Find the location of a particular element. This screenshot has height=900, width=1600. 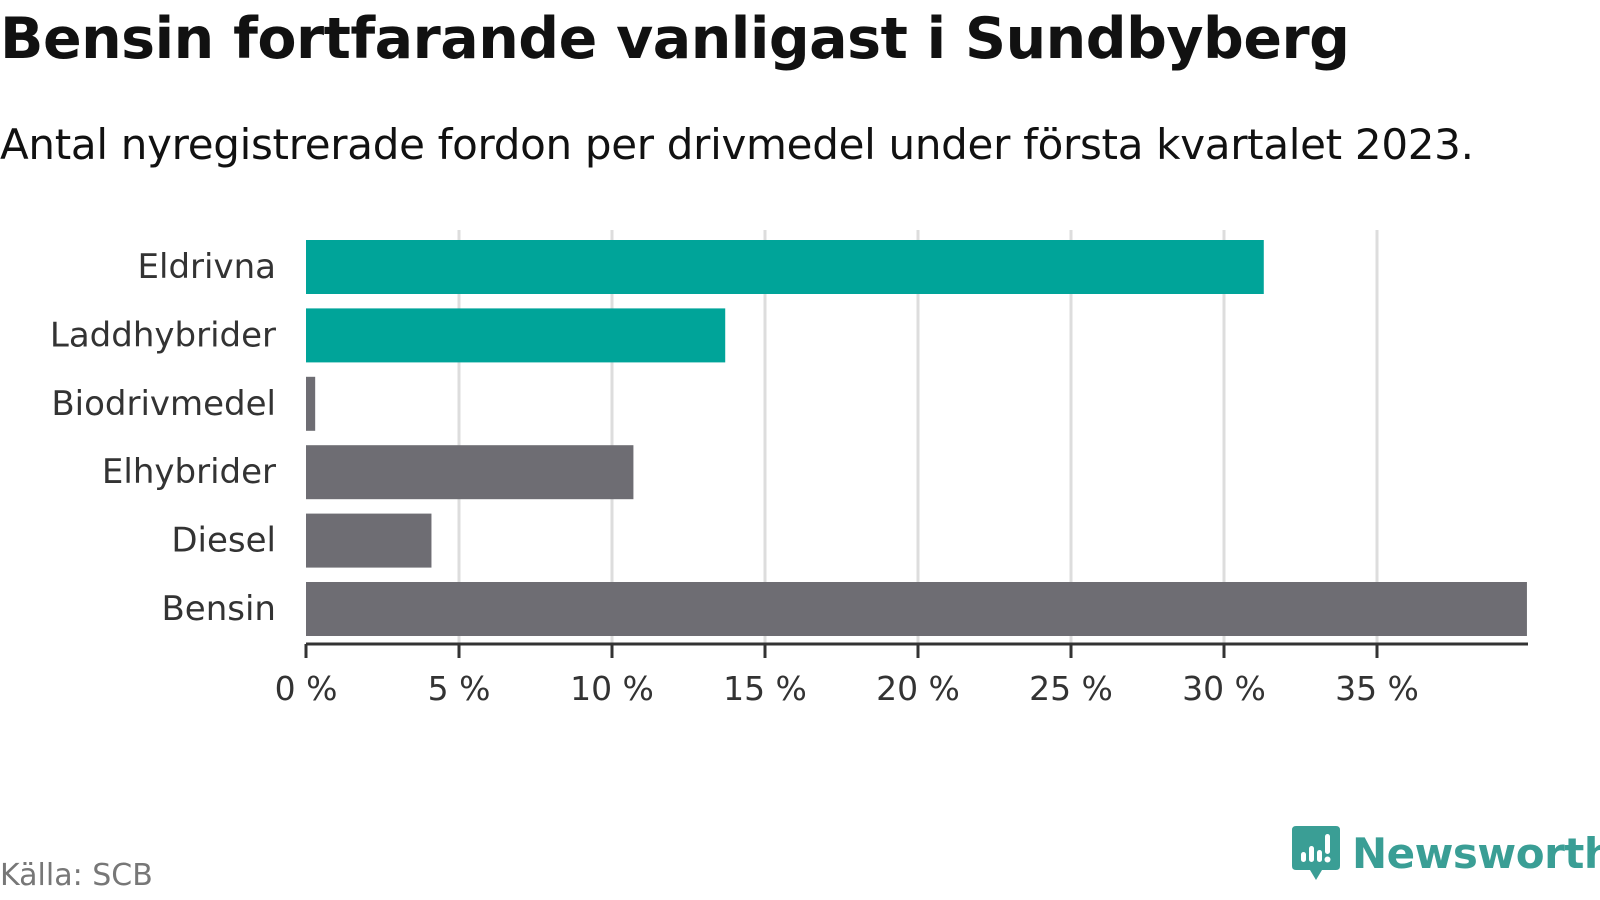

brand-logo: Newsworthy is located at coordinates (1445, 853).